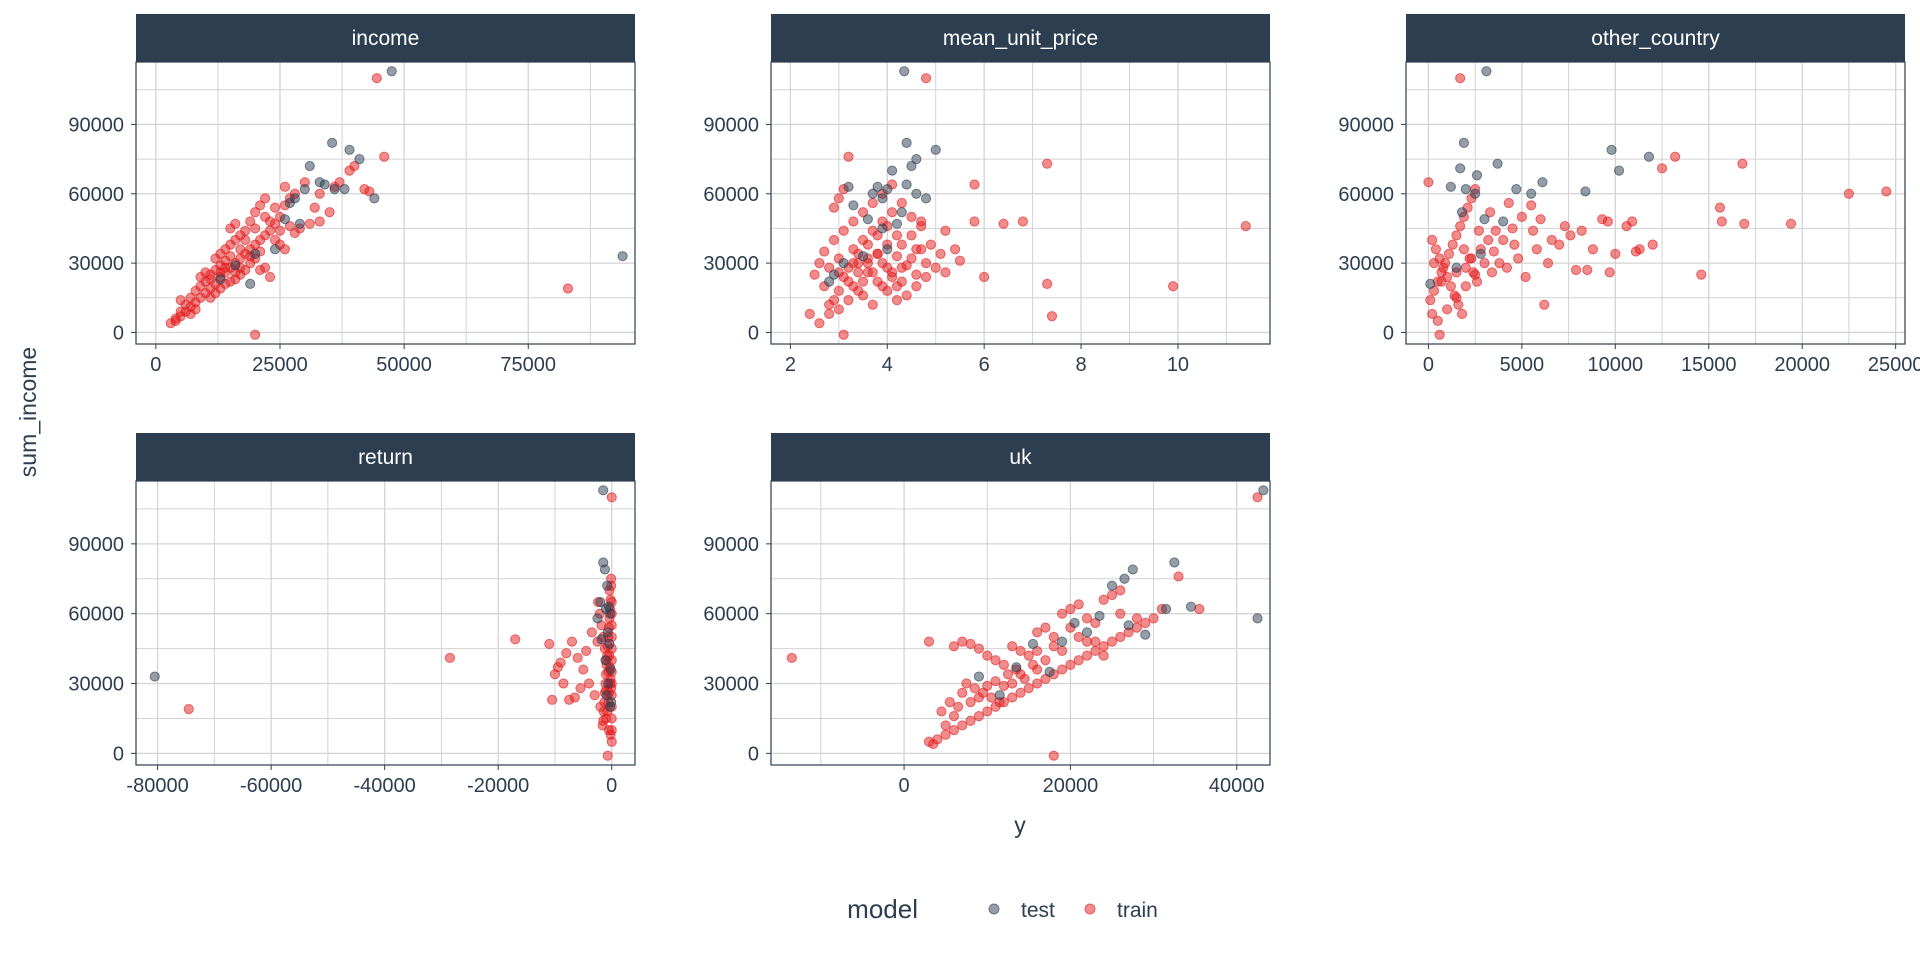 The image size is (1920, 965). I want to click on facet-title: other_country, so click(1655, 38).